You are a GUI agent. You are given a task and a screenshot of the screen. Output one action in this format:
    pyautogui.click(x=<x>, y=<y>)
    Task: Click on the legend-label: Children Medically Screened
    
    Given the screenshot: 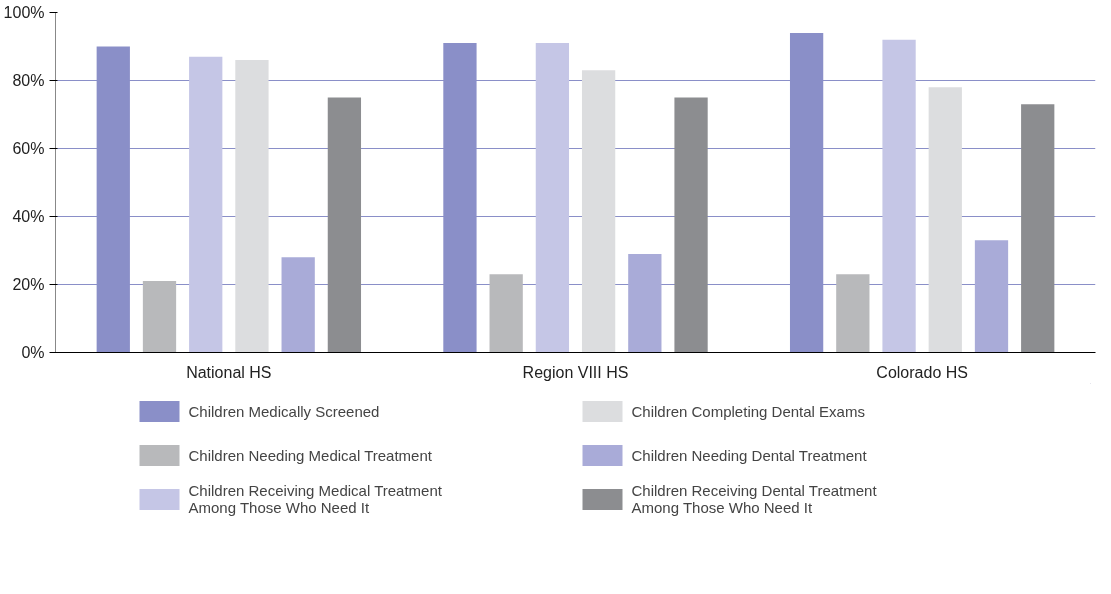 What is the action you would take?
    pyautogui.click(x=284, y=411)
    